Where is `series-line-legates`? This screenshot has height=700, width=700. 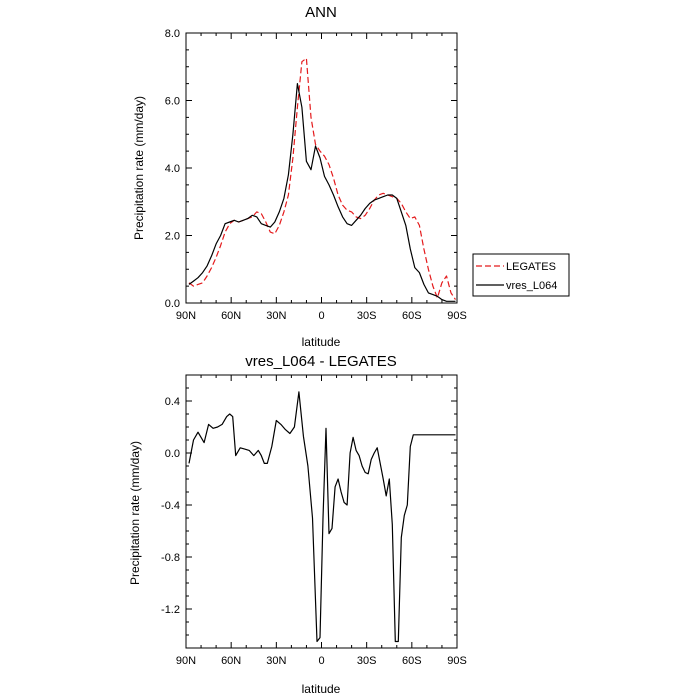 series-line-legates is located at coordinates (322, 178).